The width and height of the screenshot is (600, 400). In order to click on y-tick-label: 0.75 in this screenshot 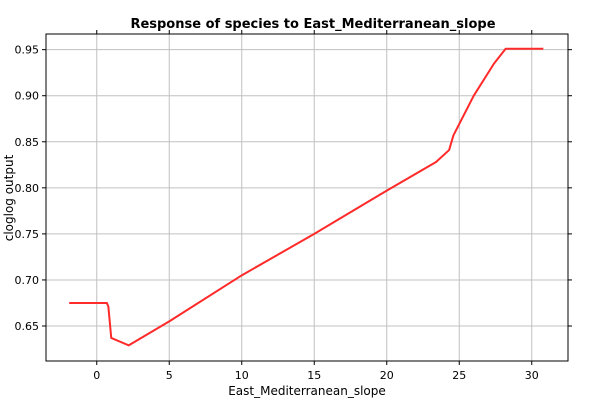, I will do `click(27, 234)`.